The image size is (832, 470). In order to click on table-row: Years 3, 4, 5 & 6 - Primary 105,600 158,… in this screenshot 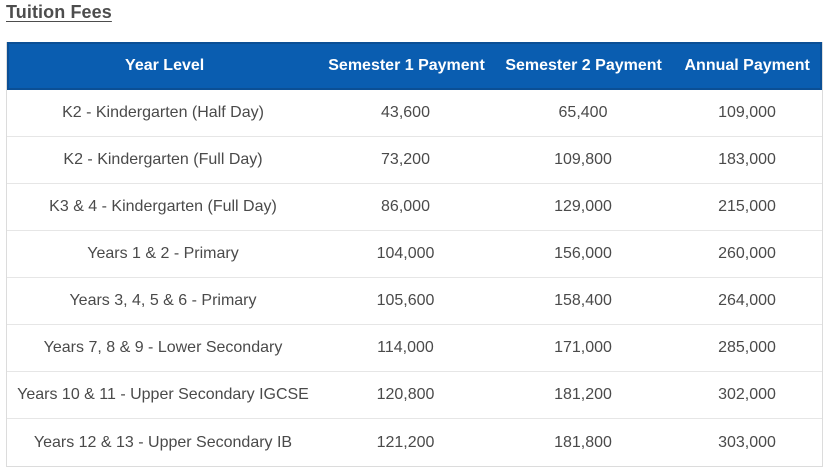, I will do `click(414, 301)`.